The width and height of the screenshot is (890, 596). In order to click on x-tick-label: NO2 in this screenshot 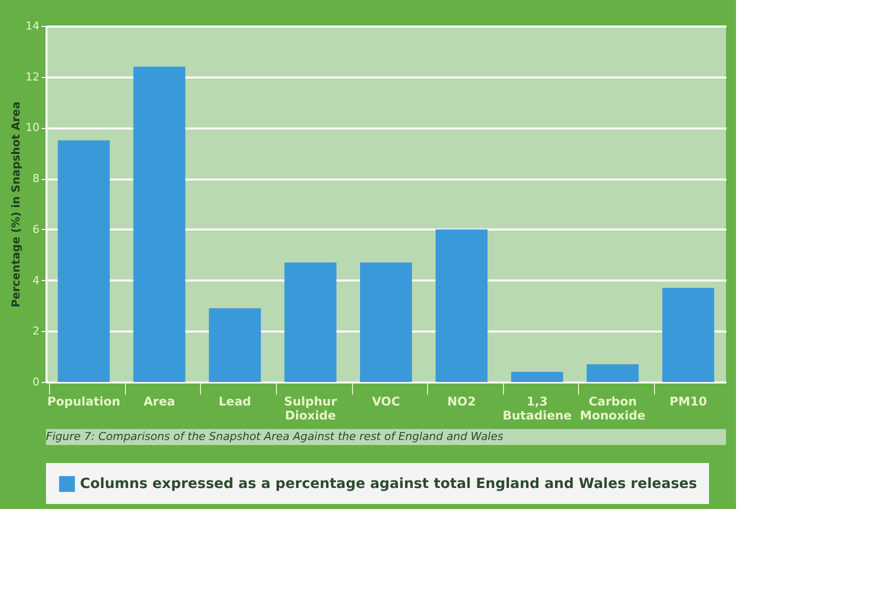, I will do `click(461, 401)`.